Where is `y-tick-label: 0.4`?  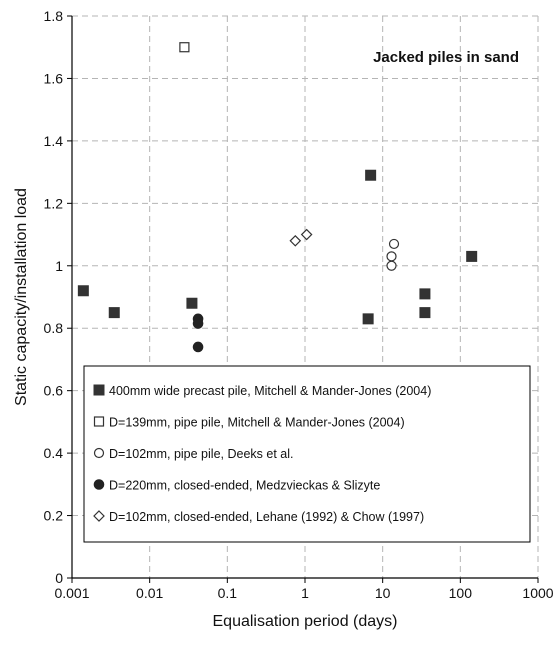 y-tick-label: 0.4 is located at coordinates (54, 453).